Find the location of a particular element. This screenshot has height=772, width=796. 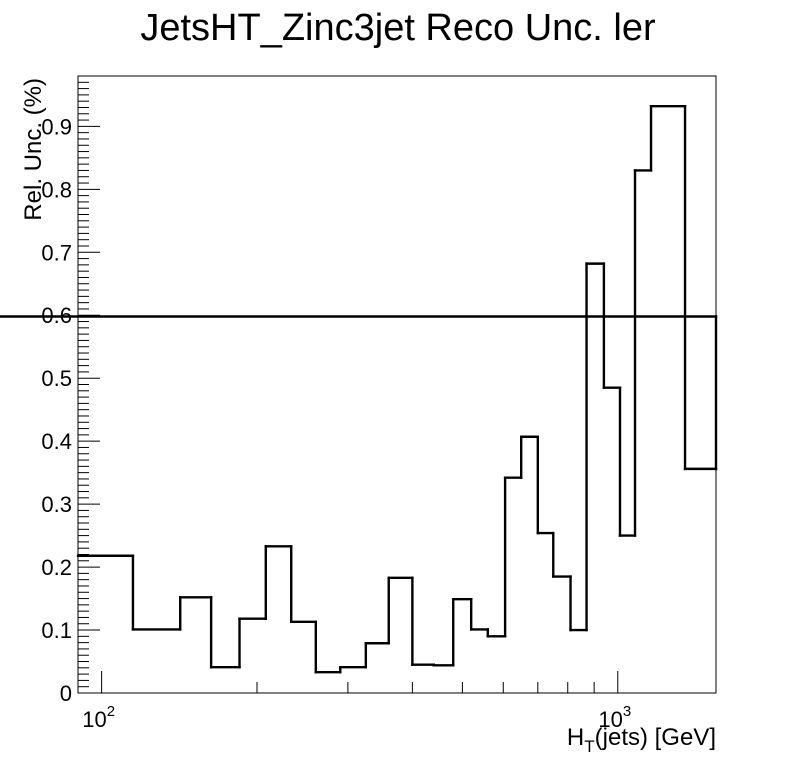

y-axis-title: Rel. Unc. (%) is located at coordinates (33, 149).